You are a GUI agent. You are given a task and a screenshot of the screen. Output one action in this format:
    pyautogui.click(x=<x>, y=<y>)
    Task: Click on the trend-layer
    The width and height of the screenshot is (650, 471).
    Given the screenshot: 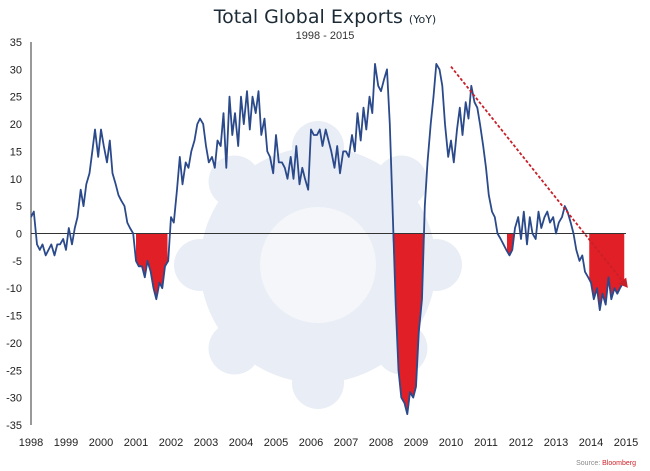 What is the action you would take?
    pyautogui.click(x=539, y=177)
    